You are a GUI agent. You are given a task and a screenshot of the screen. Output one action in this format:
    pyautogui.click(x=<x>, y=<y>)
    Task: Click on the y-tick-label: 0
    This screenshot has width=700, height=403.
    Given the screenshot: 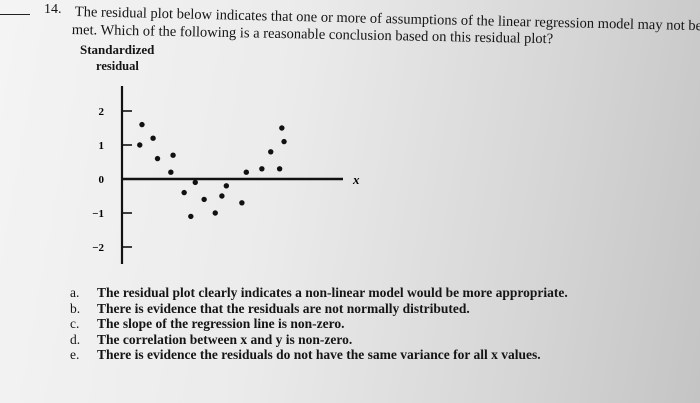 What is the action you would take?
    pyautogui.click(x=102, y=180)
    